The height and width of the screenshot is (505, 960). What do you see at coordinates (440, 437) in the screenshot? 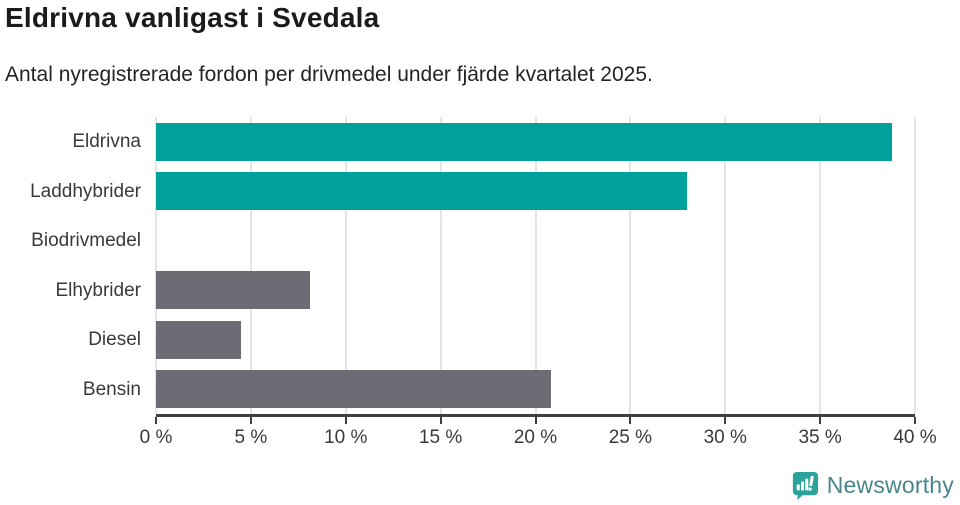
I see `axis-tick-label: 15 %` at bounding box center [440, 437].